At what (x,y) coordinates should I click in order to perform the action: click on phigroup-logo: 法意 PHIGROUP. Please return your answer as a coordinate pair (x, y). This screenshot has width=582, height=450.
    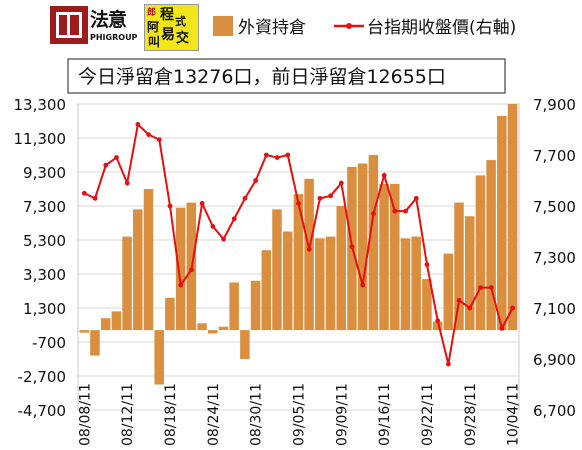
    Looking at the image, I should click on (93, 26).